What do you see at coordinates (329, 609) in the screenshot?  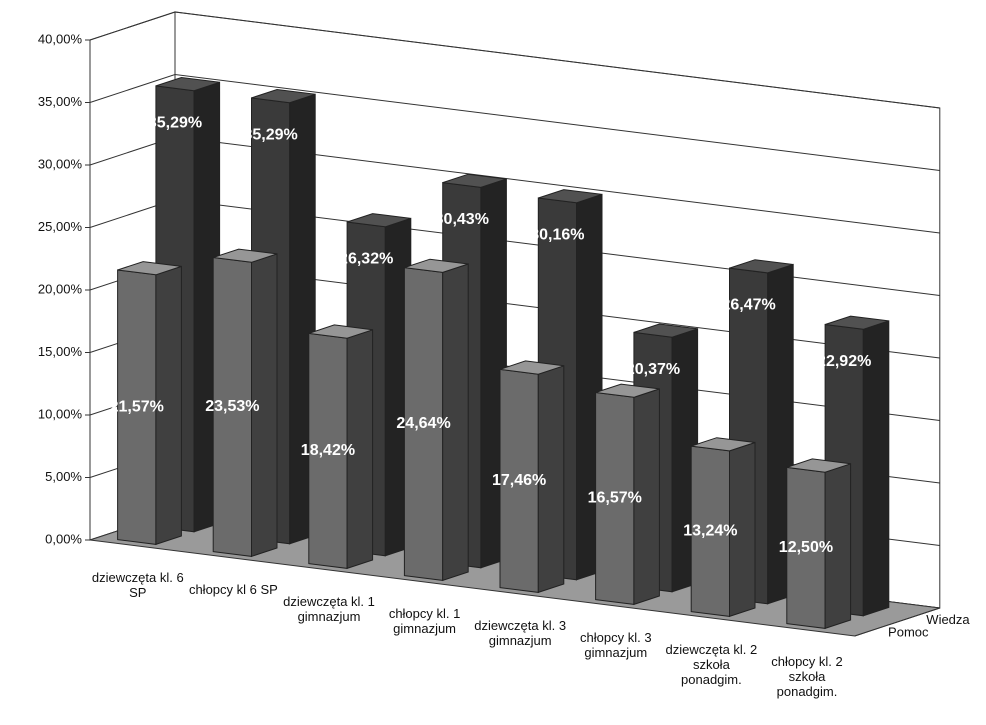 I see `x-tick-label: dziewczęta kl. 1 gimnazjum` at bounding box center [329, 609].